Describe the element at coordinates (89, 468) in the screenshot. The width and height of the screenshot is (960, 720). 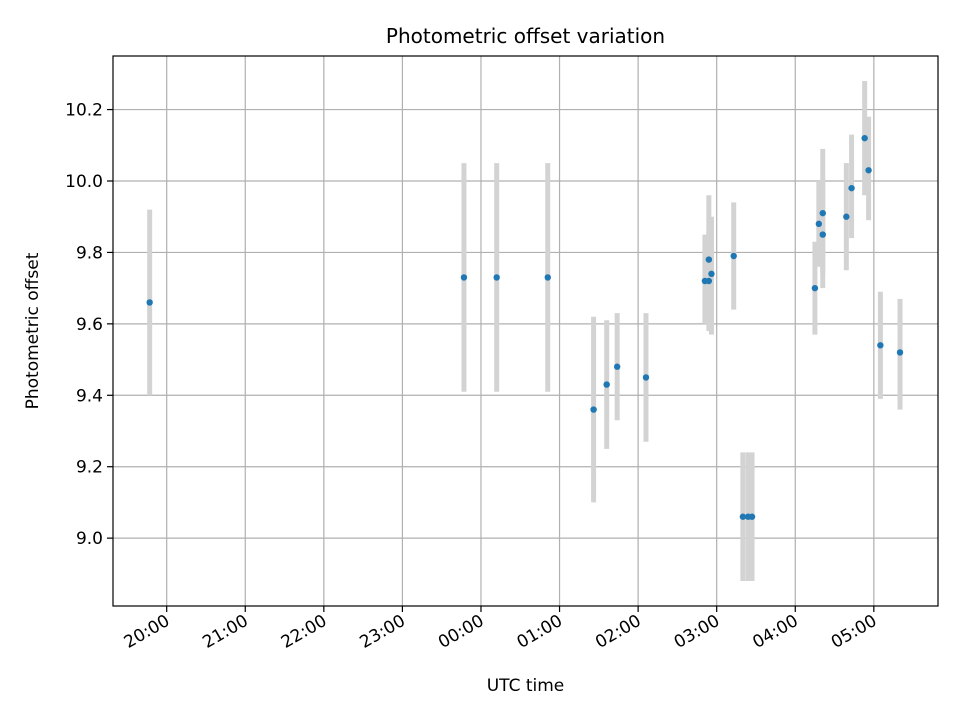
I see `y-tick-label: 9.2` at that location.